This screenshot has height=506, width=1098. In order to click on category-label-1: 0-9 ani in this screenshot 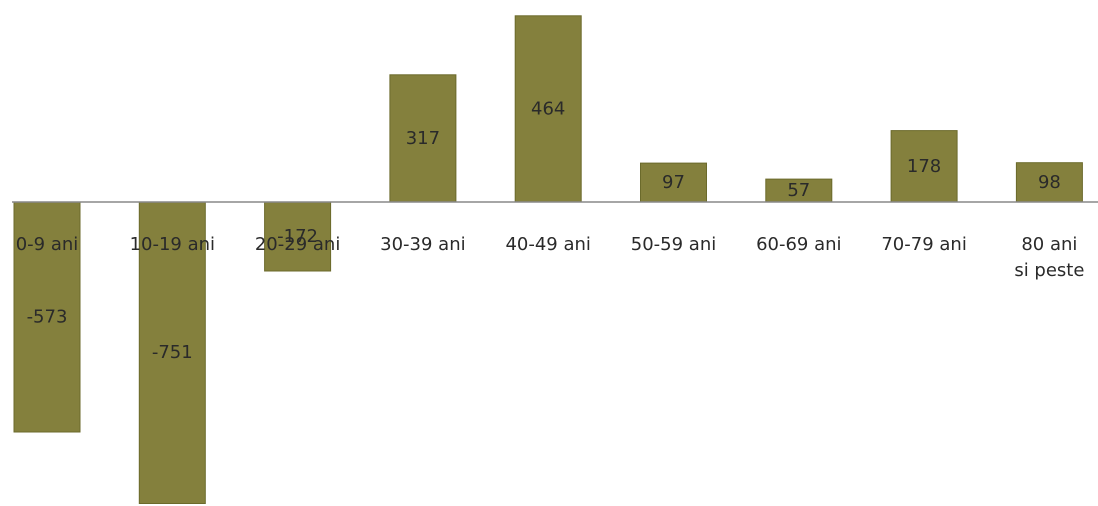, I will do `click(47, 244)`.